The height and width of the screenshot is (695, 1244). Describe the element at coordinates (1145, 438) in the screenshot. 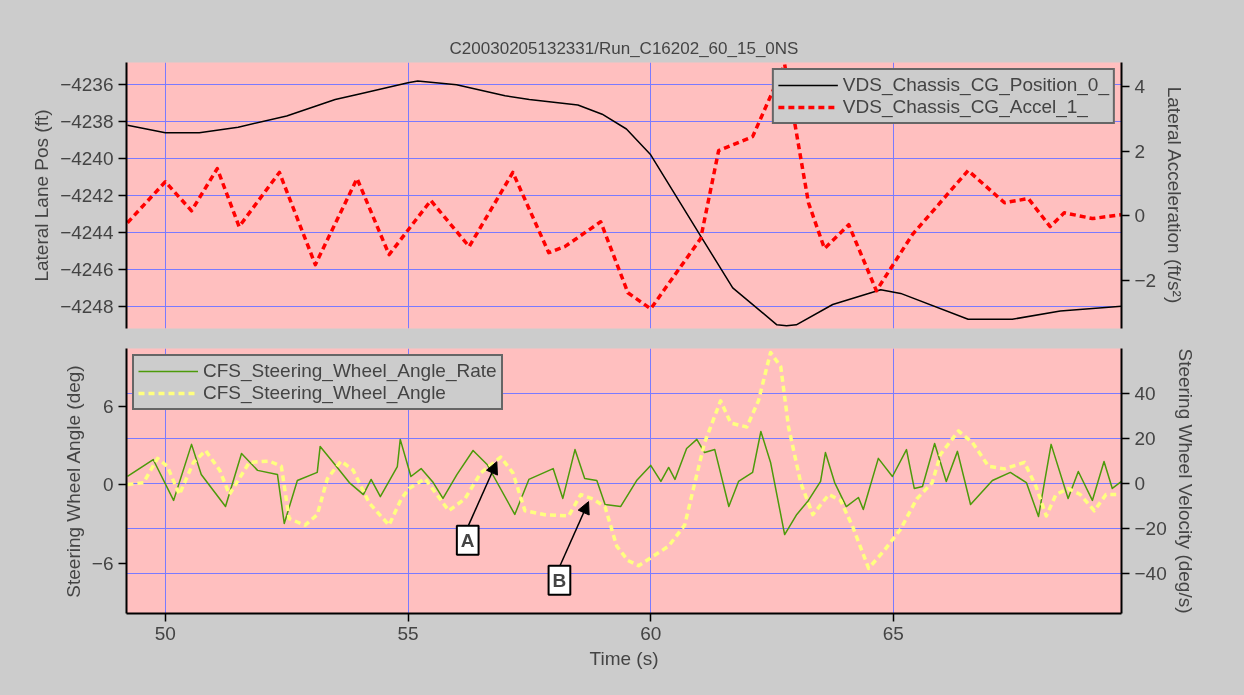

I see `y2-tick-label: 20` at that location.